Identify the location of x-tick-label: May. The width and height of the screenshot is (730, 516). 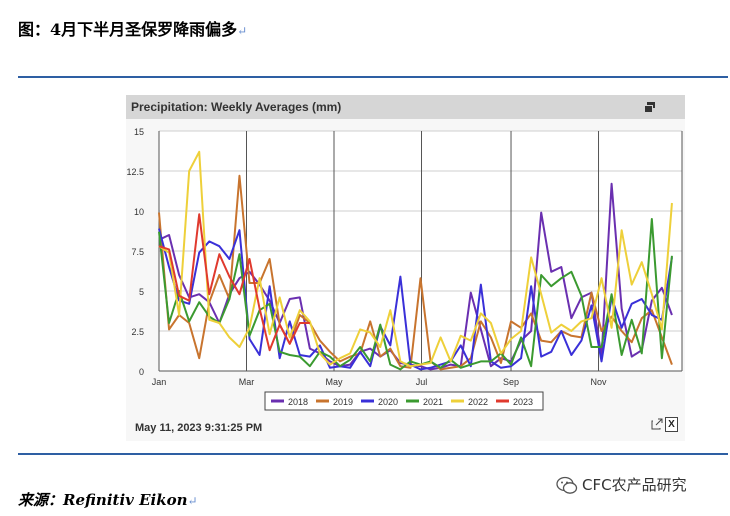
(334, 382).